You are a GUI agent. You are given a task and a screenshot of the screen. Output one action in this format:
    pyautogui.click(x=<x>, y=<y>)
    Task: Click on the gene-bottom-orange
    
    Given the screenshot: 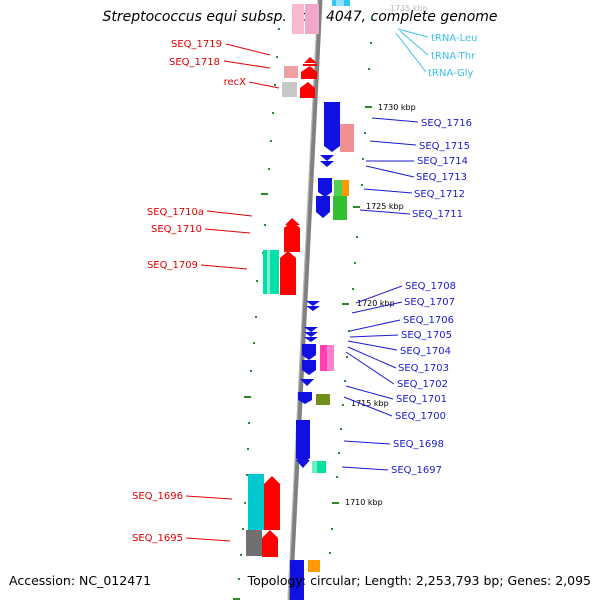 What is the action you would take?
    pyautogui.click(x=314, y=566)
    